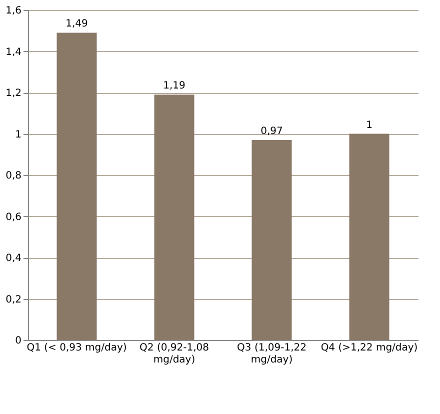 The width and height of the screenshot is (440, 414). I want to click on x-tick-label: Q3 (1,09-1,22 mg/day), so click(271, 354).